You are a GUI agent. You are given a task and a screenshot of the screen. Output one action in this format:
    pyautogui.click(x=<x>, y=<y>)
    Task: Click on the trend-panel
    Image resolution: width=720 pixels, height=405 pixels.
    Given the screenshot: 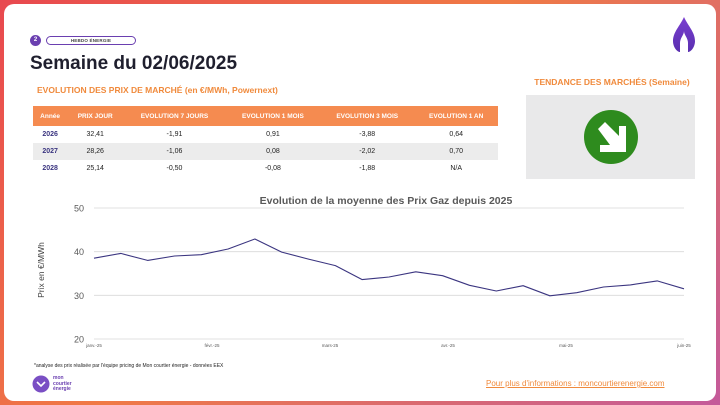 What is the action you would take?
    pyautogui.click(x=610, y=137)
    